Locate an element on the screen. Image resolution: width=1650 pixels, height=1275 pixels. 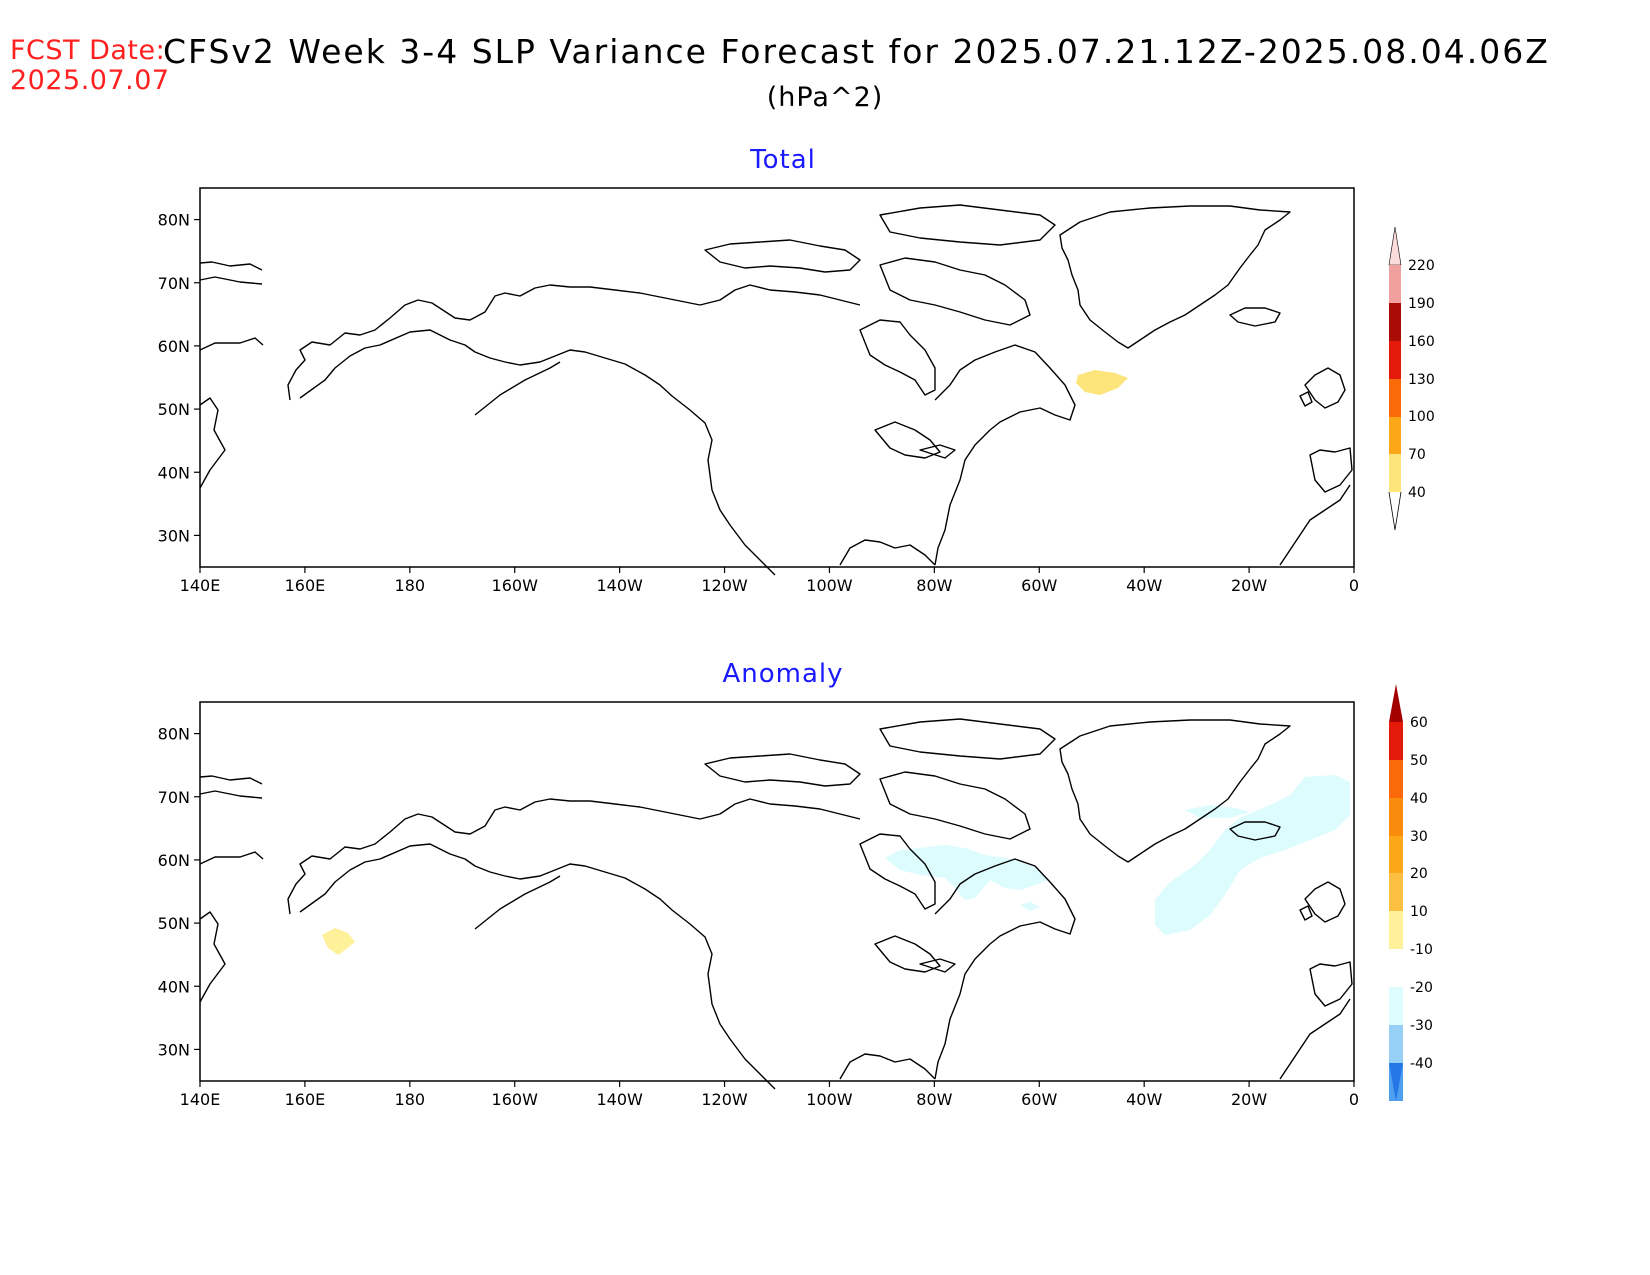
colorbar-total-label: 70 is located at coordinates (1417, 455).